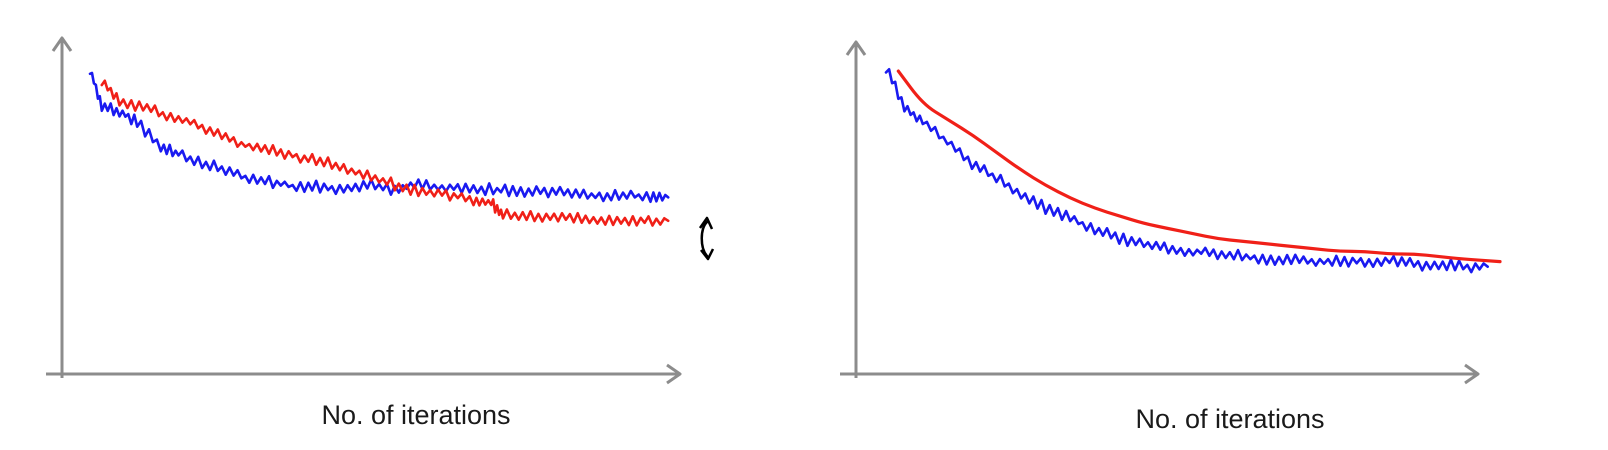 The image size is (1608, 450). Describe the element at coordinates (379, 137) in the screenshot. I see `series-line-blue` at that location.